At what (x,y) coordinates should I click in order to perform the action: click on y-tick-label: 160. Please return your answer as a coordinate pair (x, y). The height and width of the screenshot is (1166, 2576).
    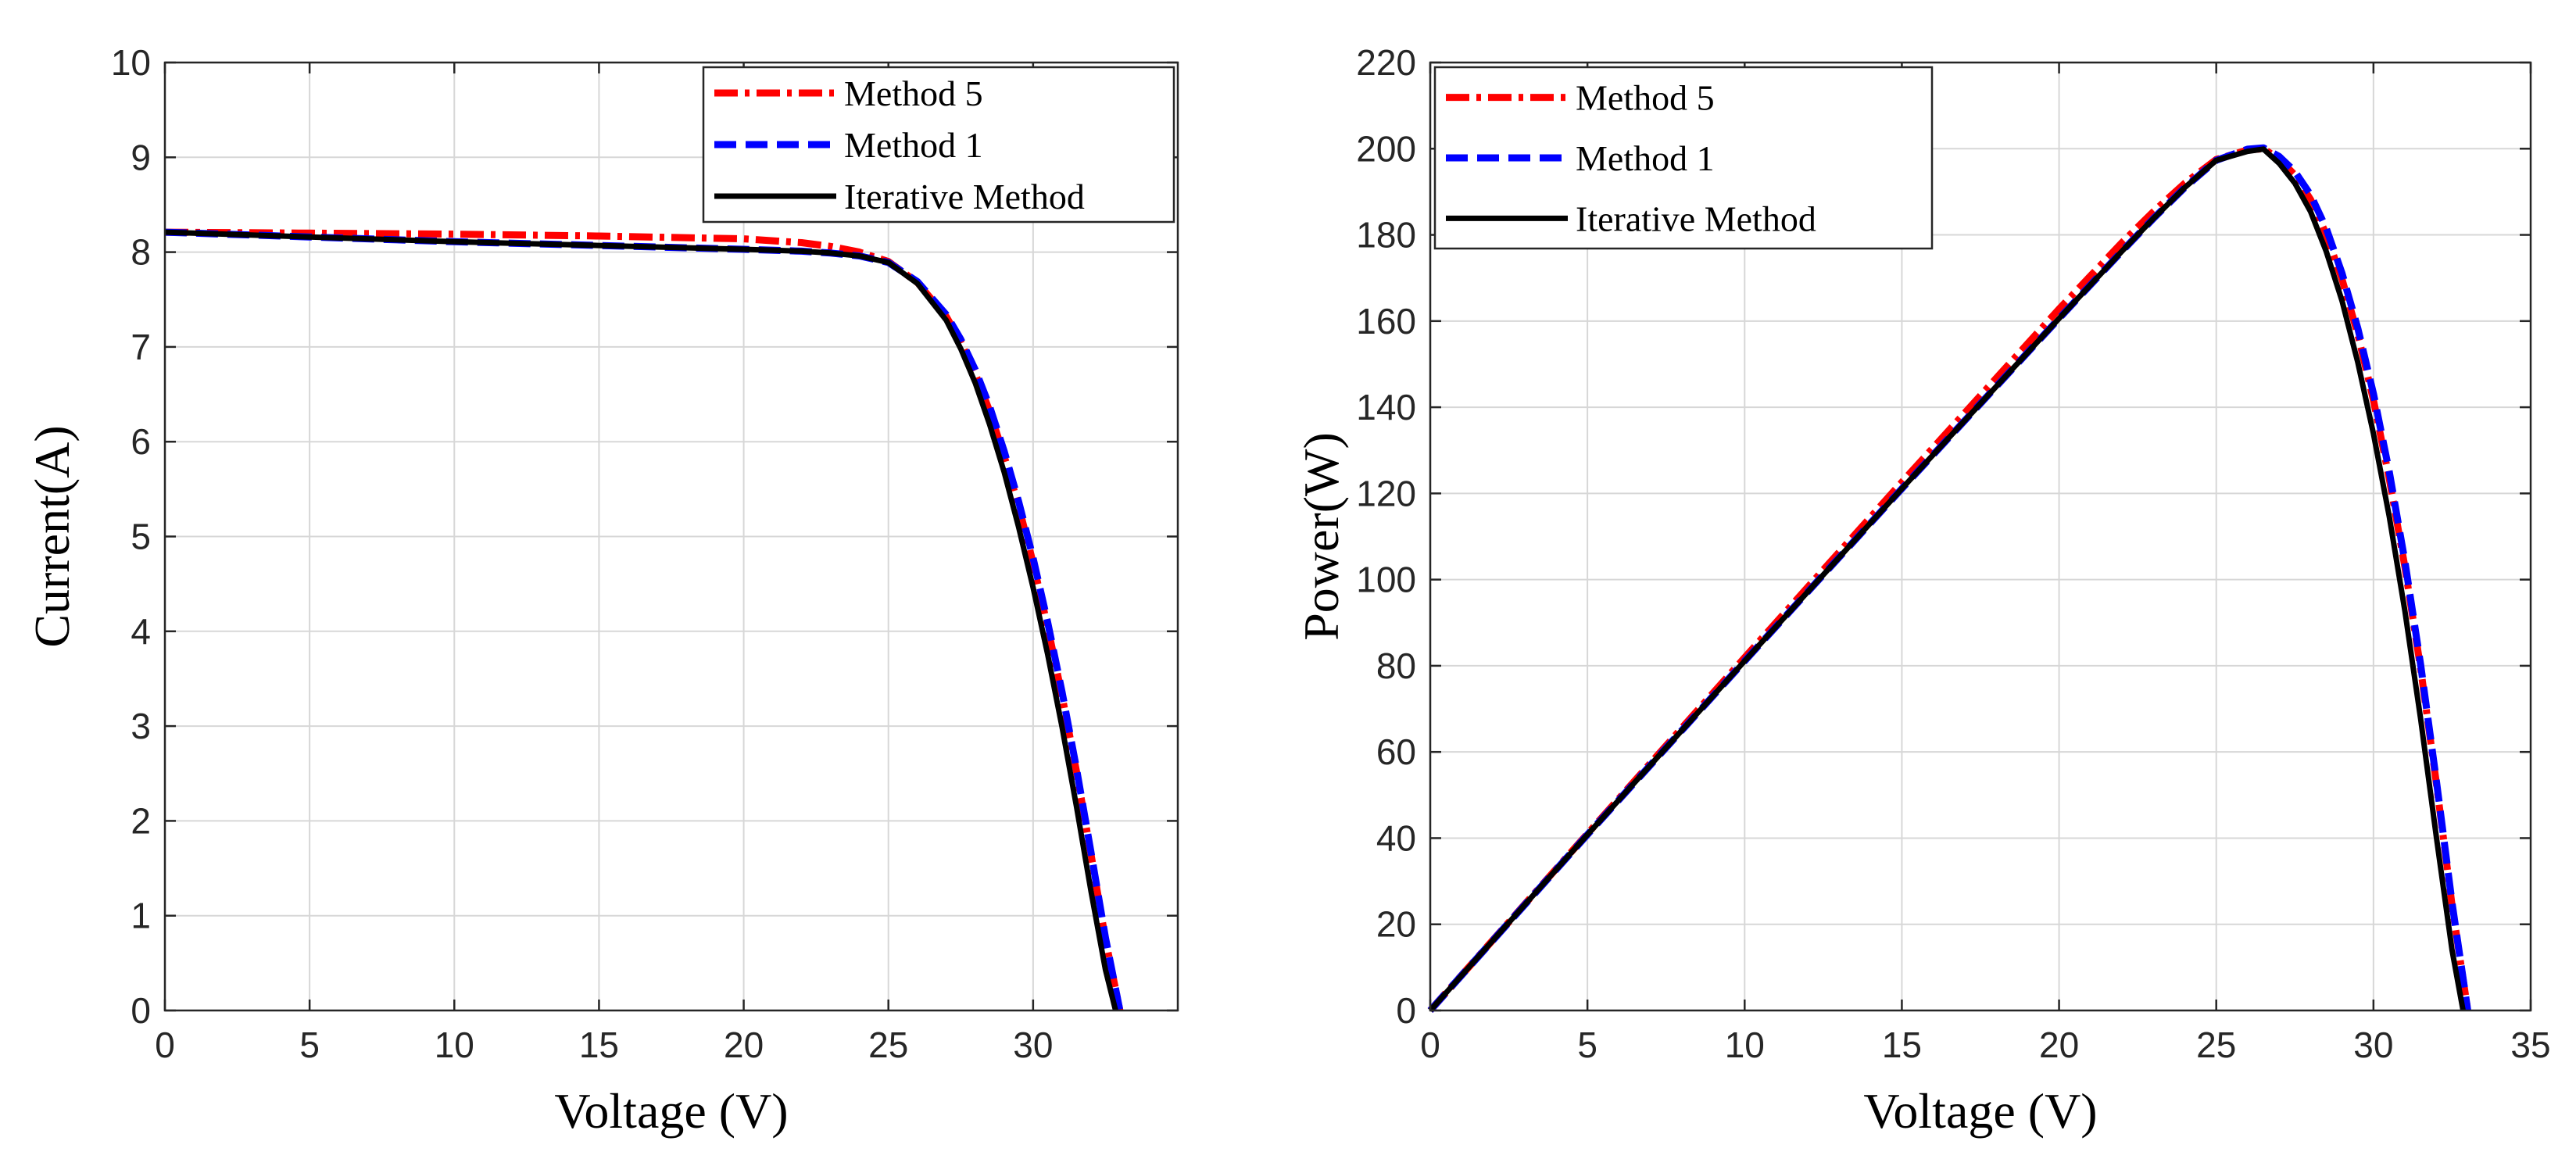
    Looking at the image, I should click on (1386, 321).